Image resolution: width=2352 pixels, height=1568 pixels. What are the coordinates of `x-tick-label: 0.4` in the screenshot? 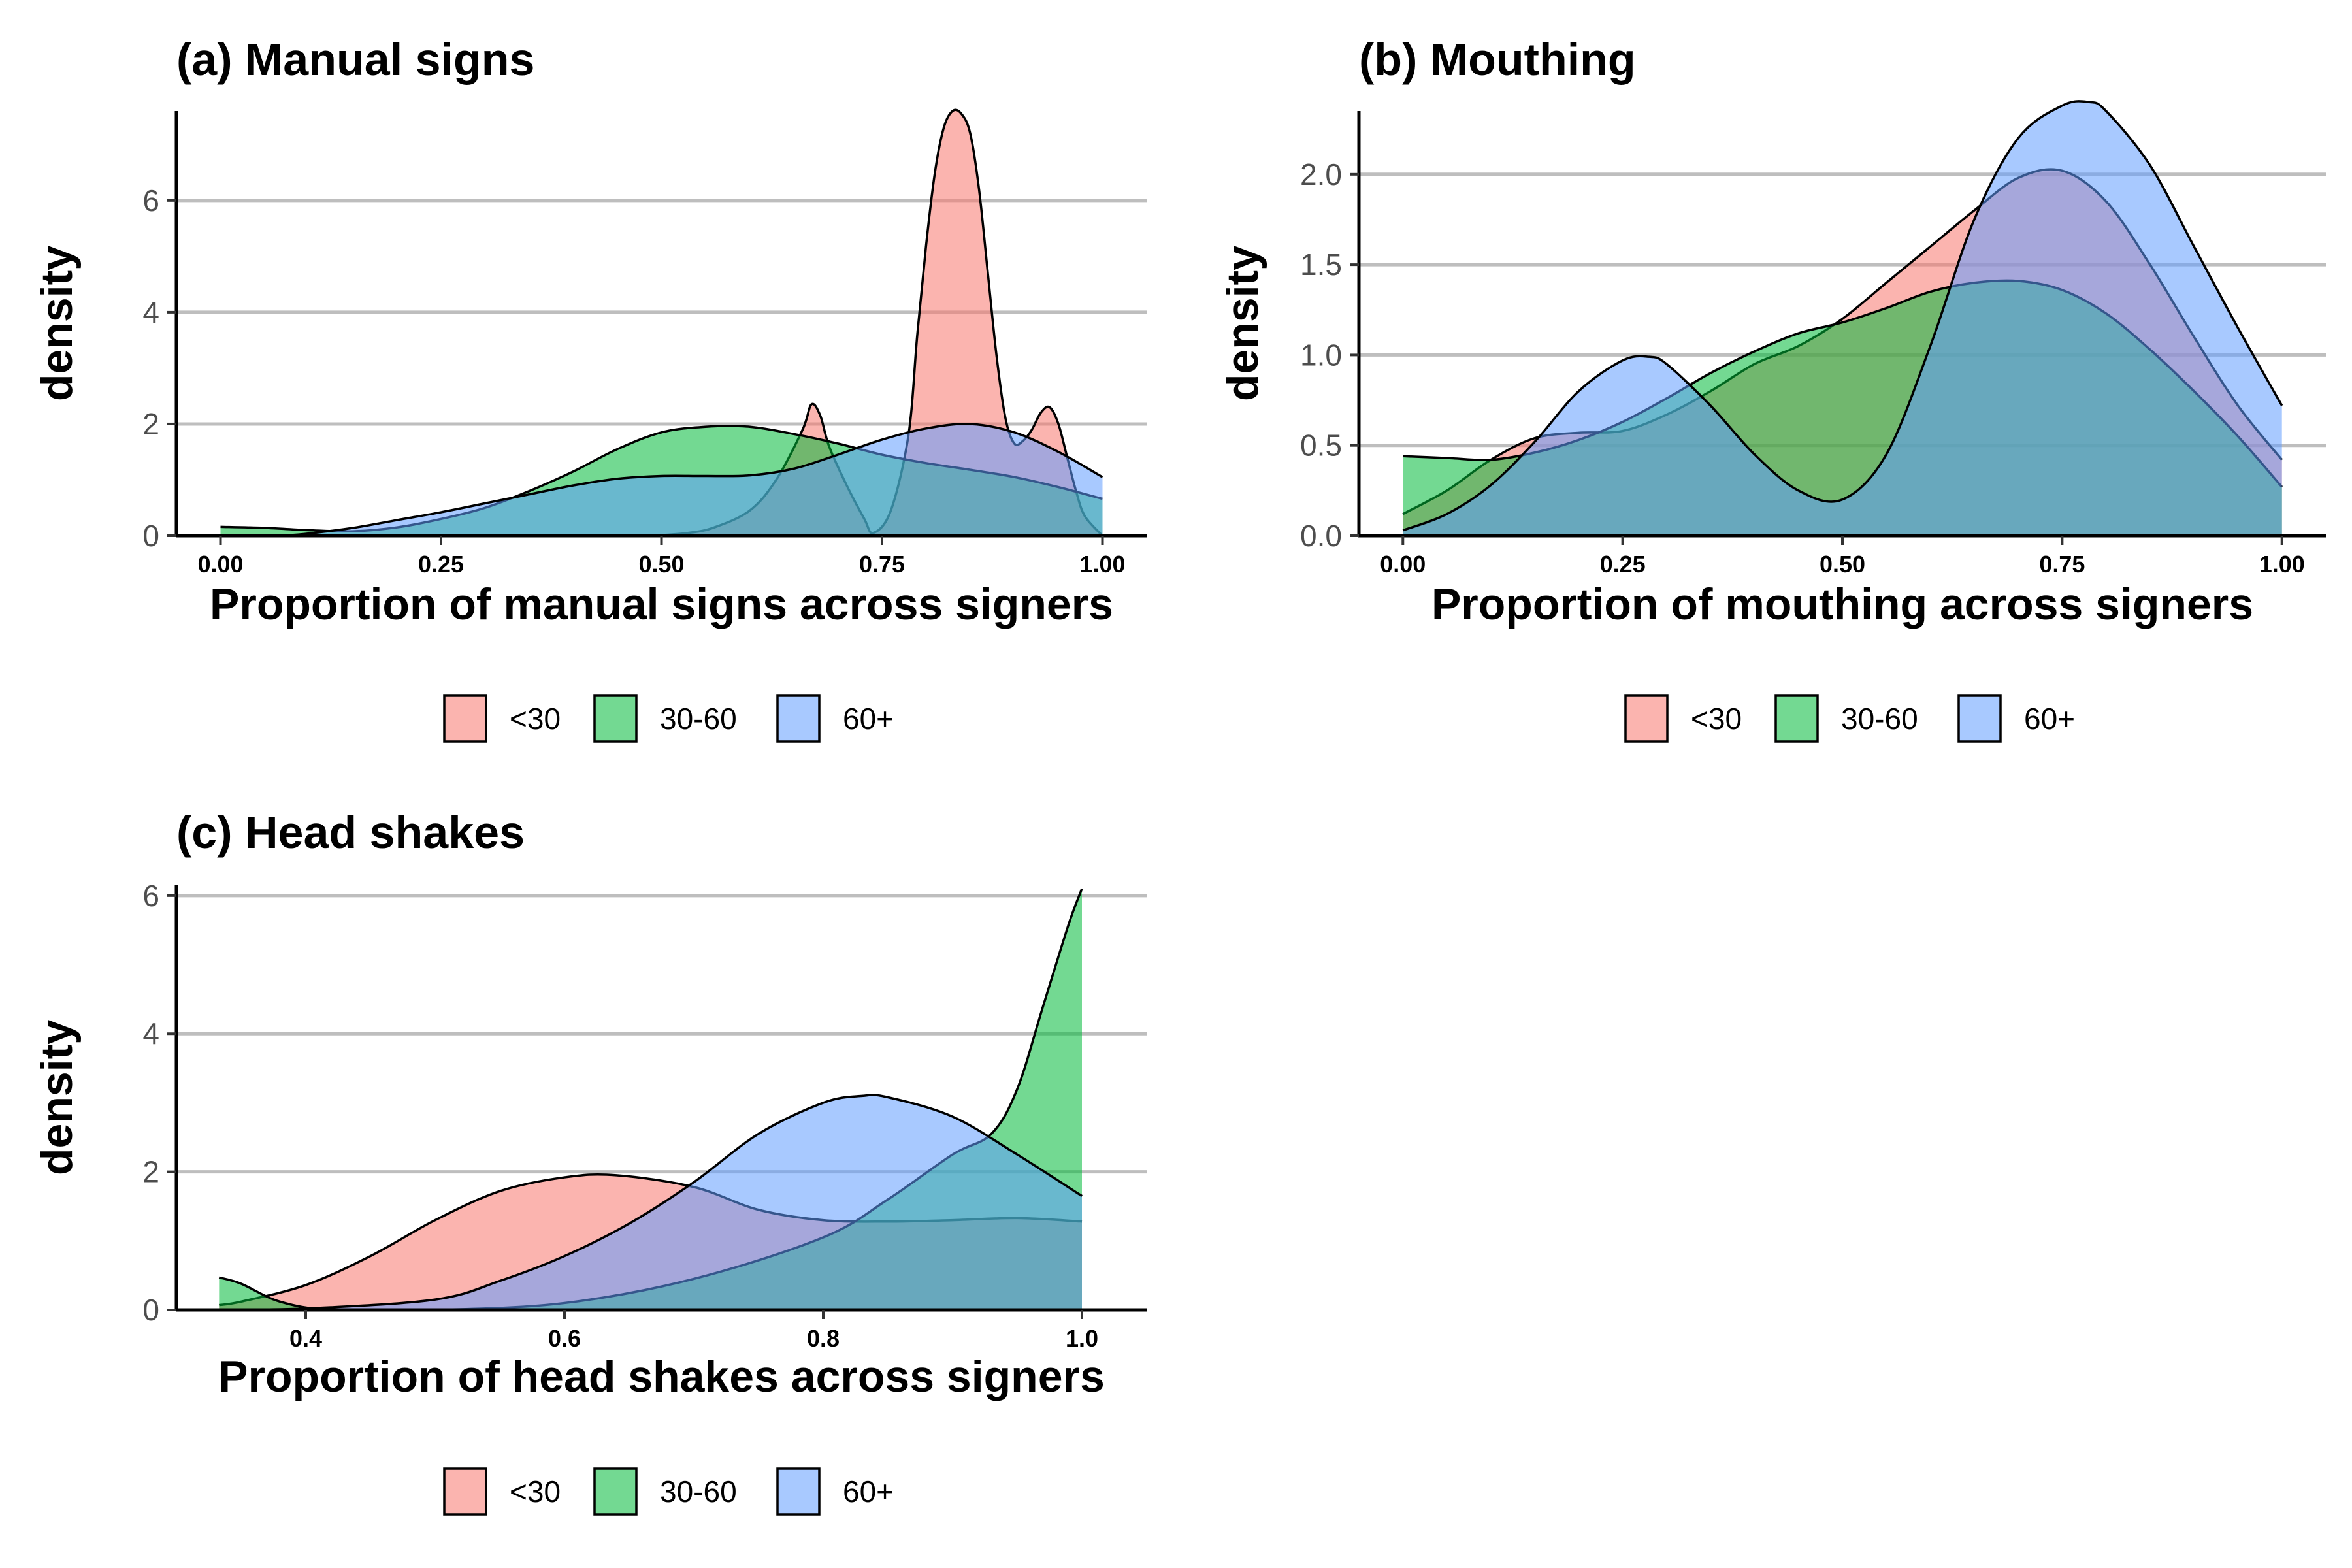 It's located at (305, 1338).